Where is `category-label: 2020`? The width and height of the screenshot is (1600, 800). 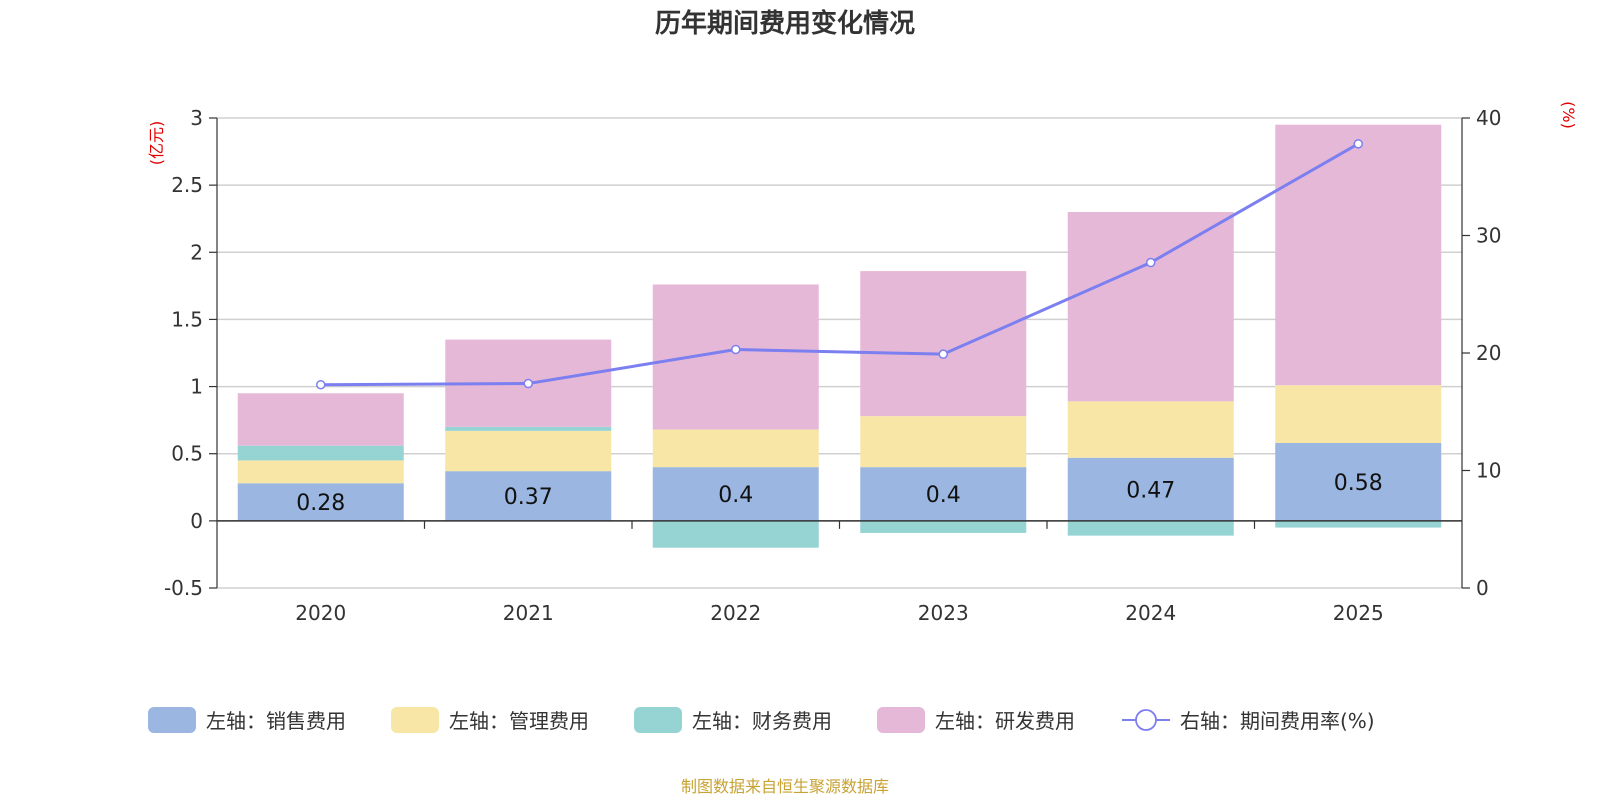 category-label: 2020 is located at coordinates (320, 613).